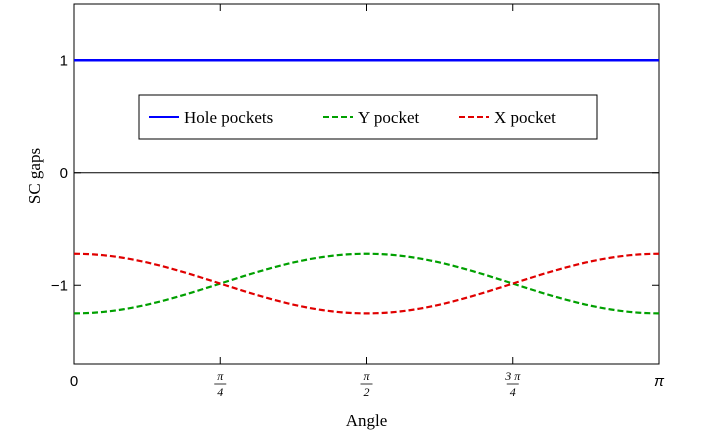 The height and width of the screenshot is (436, 705). Describe the element at coordinates (388, 117) in the screenshot. I see `legend-label: Y pocket` at that location.